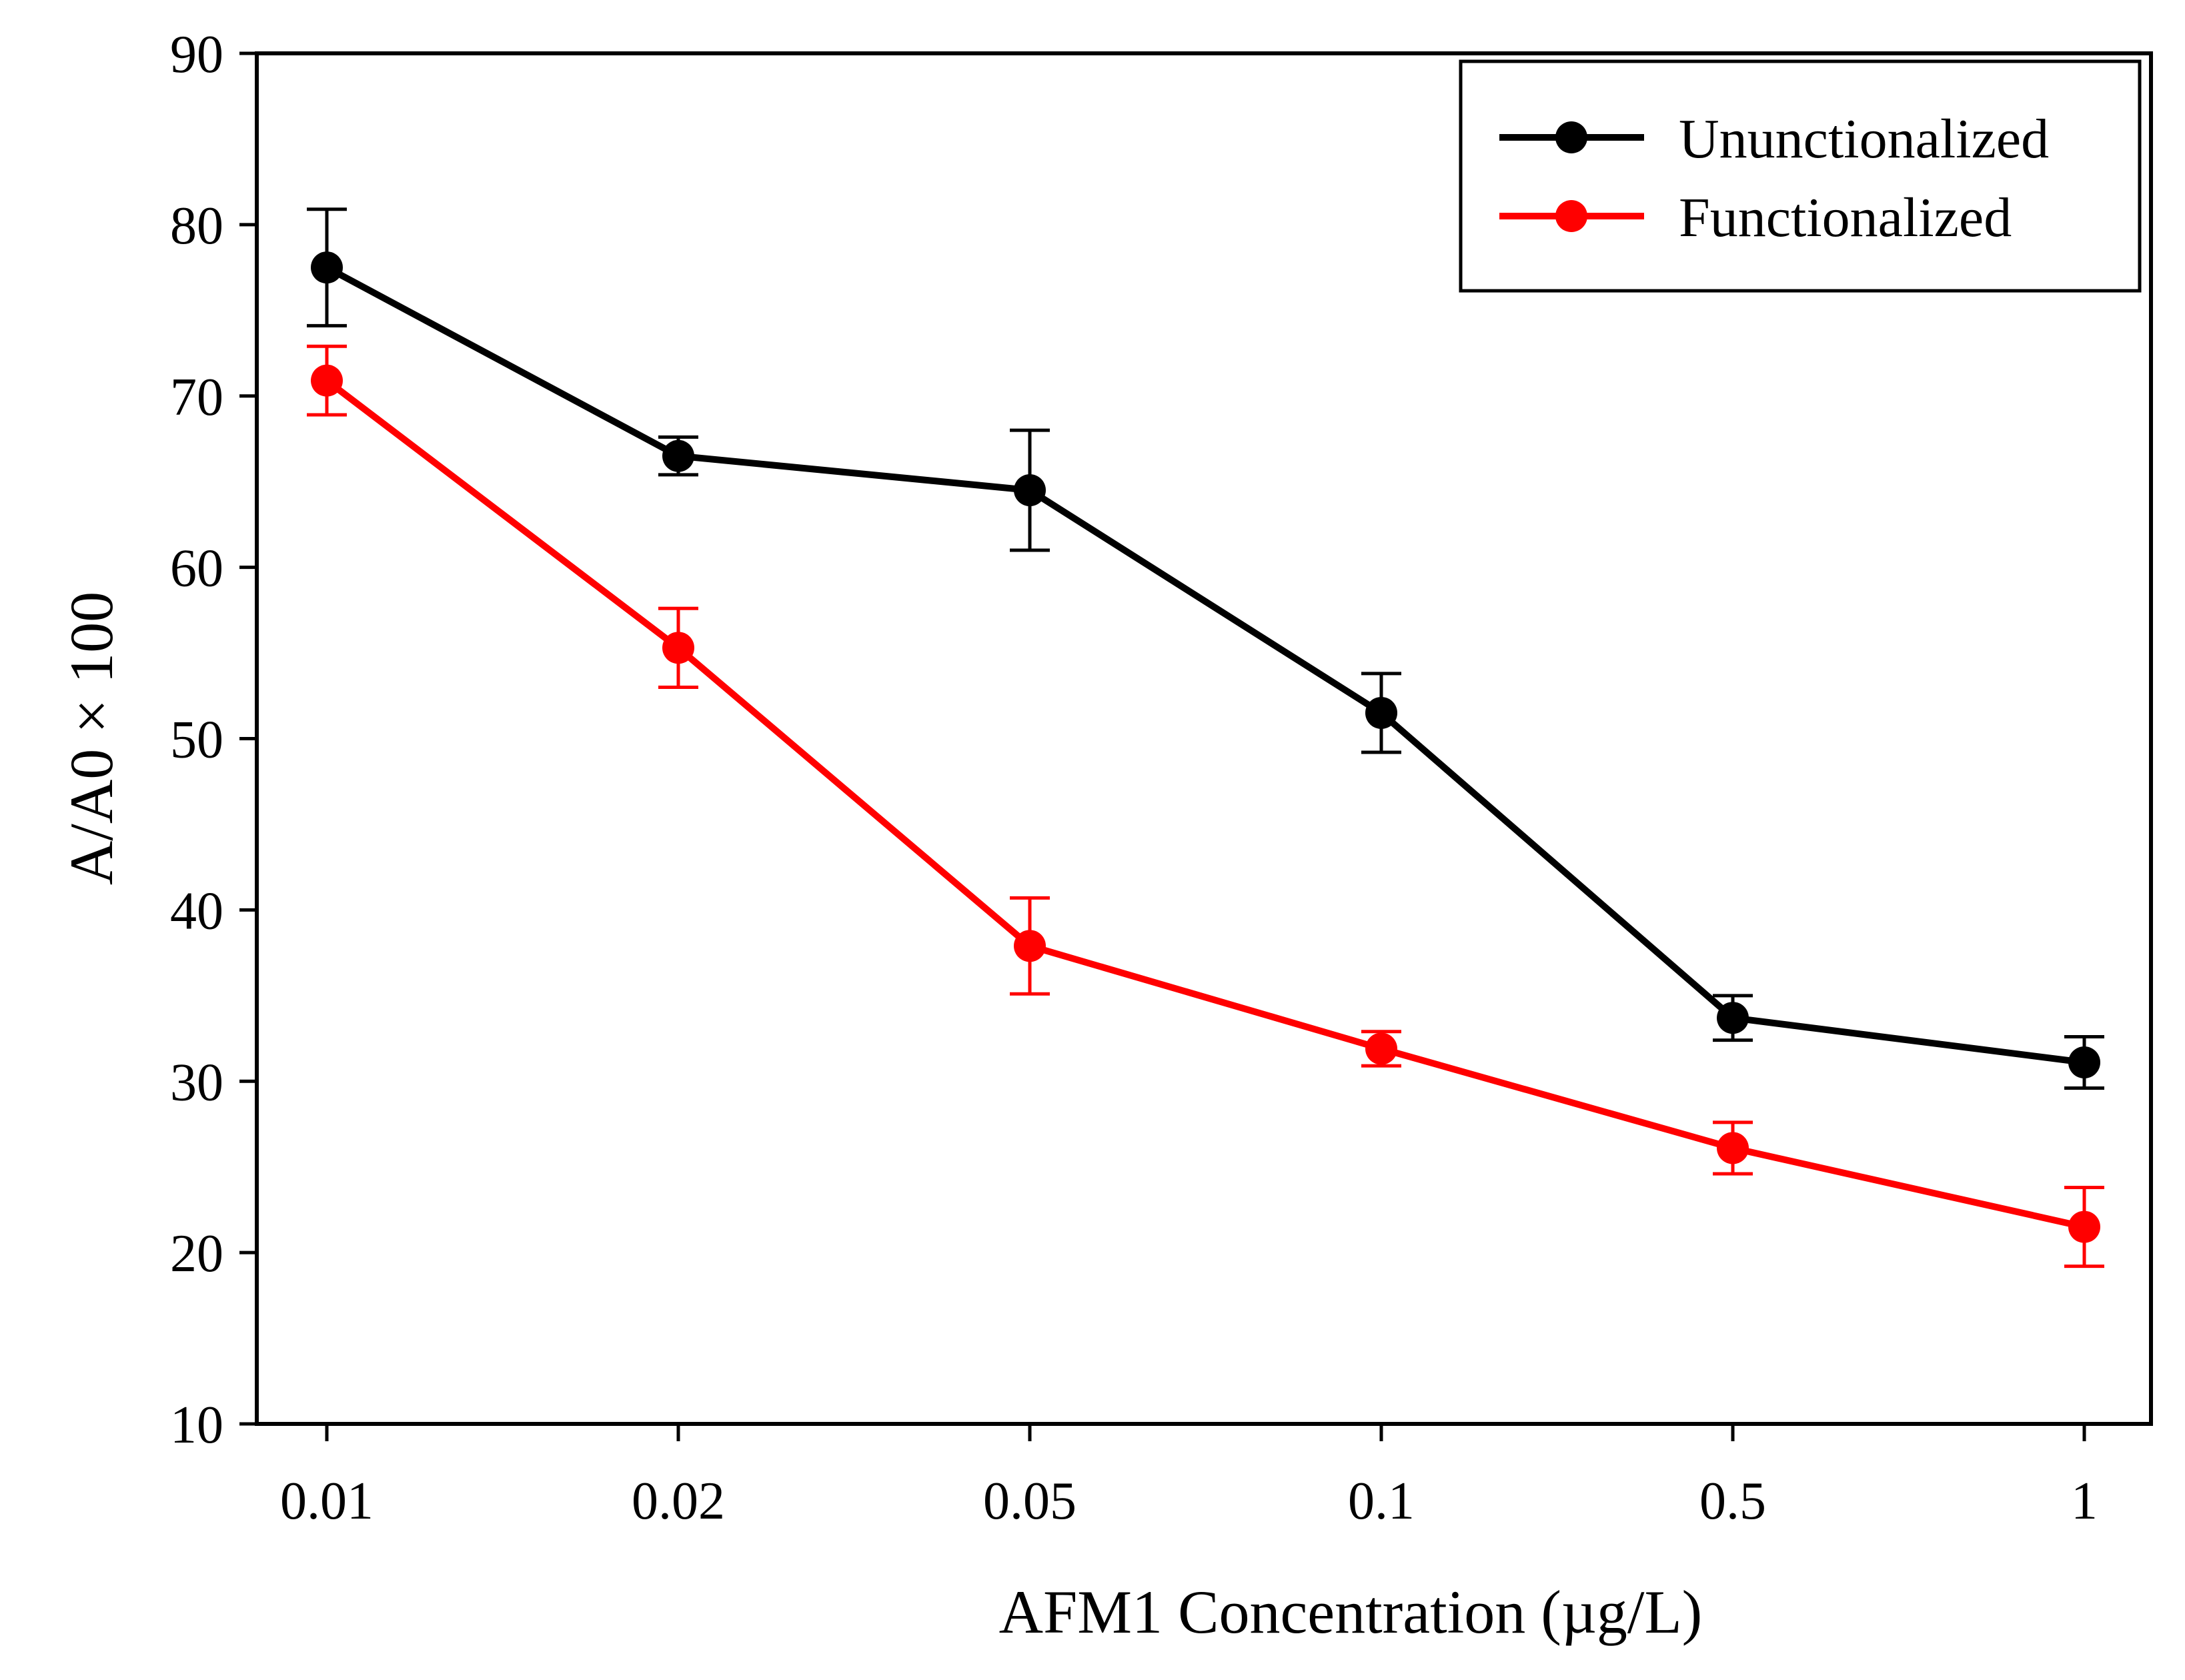 This screenshot has width=2185, height=1680. I want to click on x-tick-label: 1, so click(2084, 1501).